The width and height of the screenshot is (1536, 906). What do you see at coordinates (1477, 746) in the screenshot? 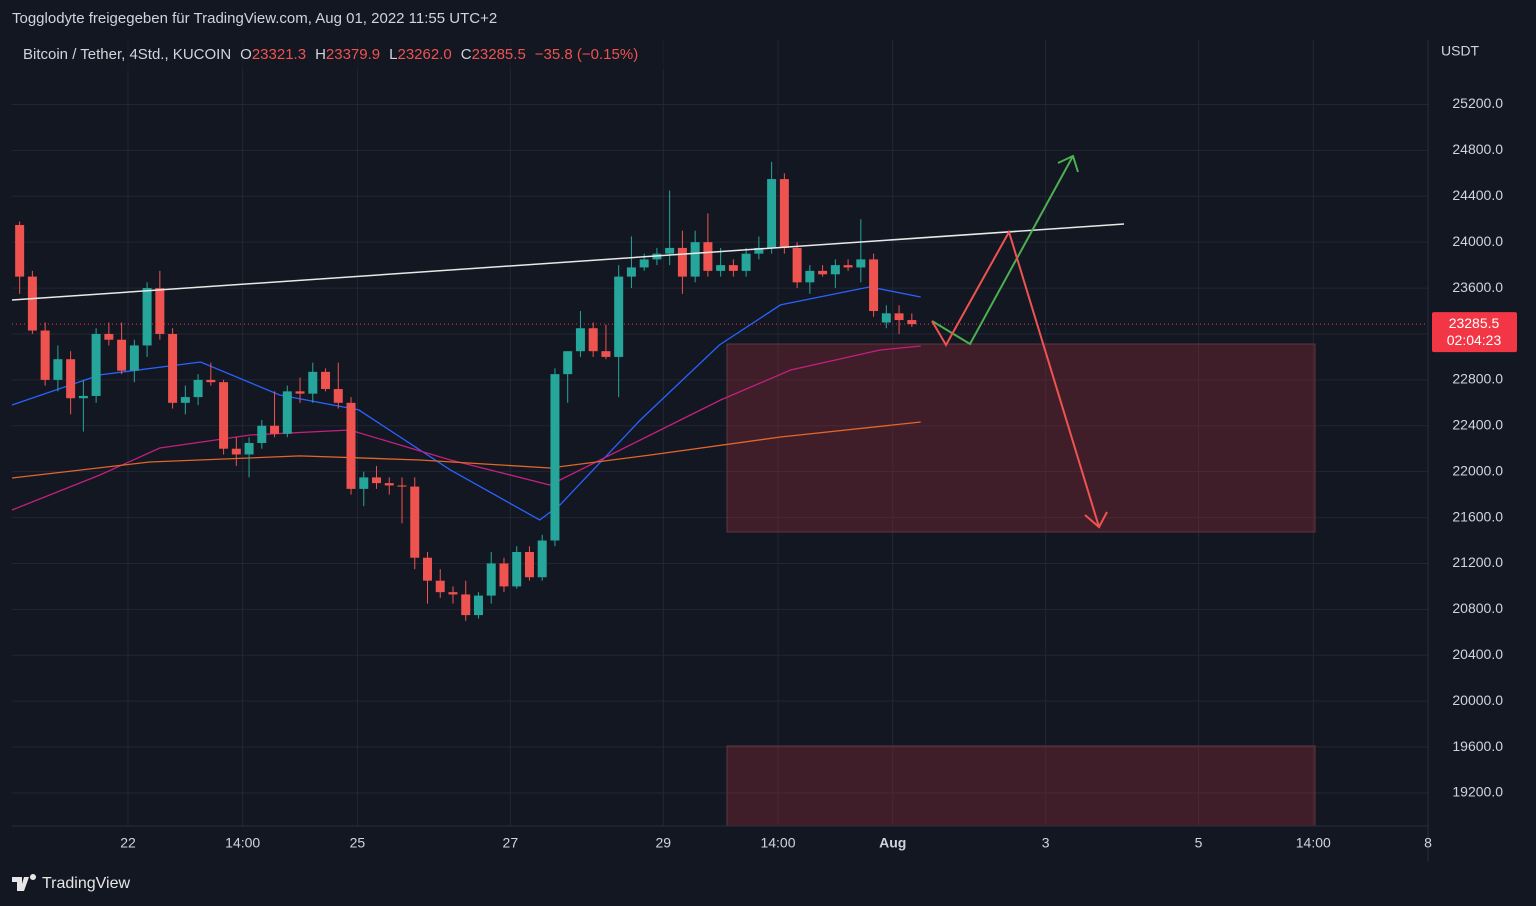
I see `y-tick-label: 19600.0` at bounding box center [1477, 746].